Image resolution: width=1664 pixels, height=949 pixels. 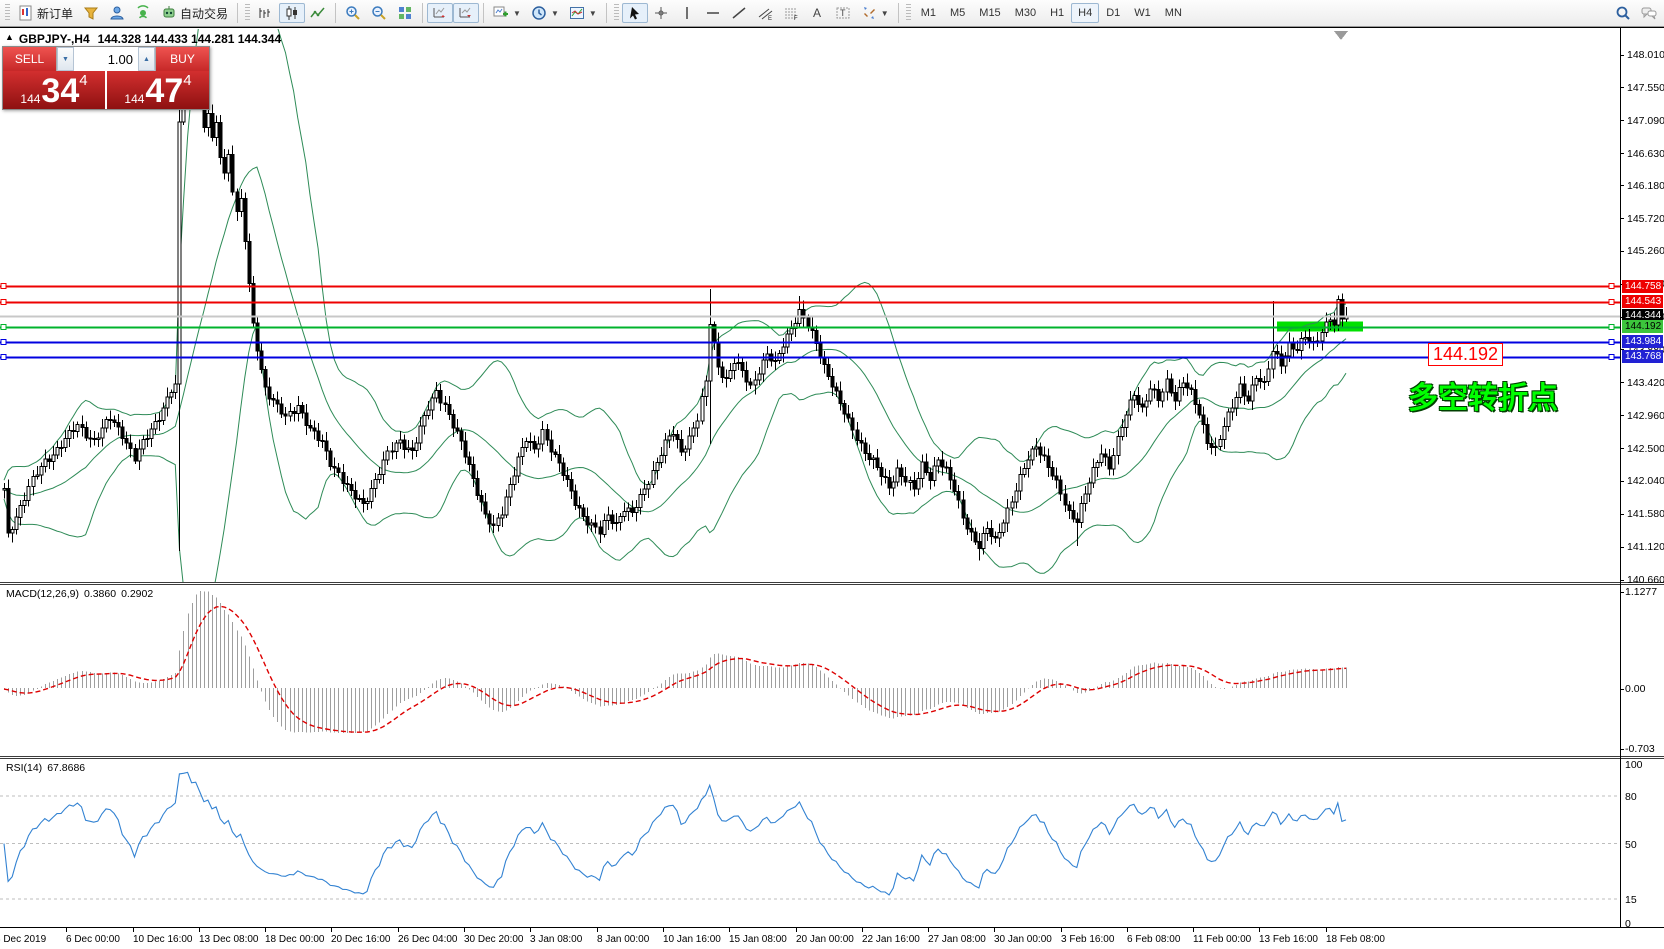 I want to click on volume-decrease-button: ▼, so click(x=65, y=59).